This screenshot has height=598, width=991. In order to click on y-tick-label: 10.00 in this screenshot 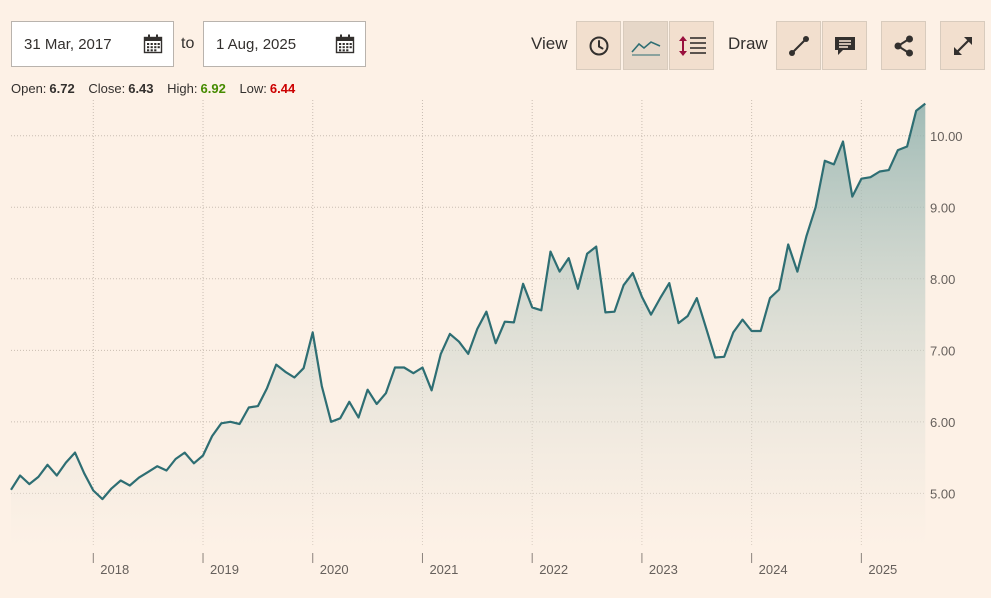, I will do `click(946, 136)`.